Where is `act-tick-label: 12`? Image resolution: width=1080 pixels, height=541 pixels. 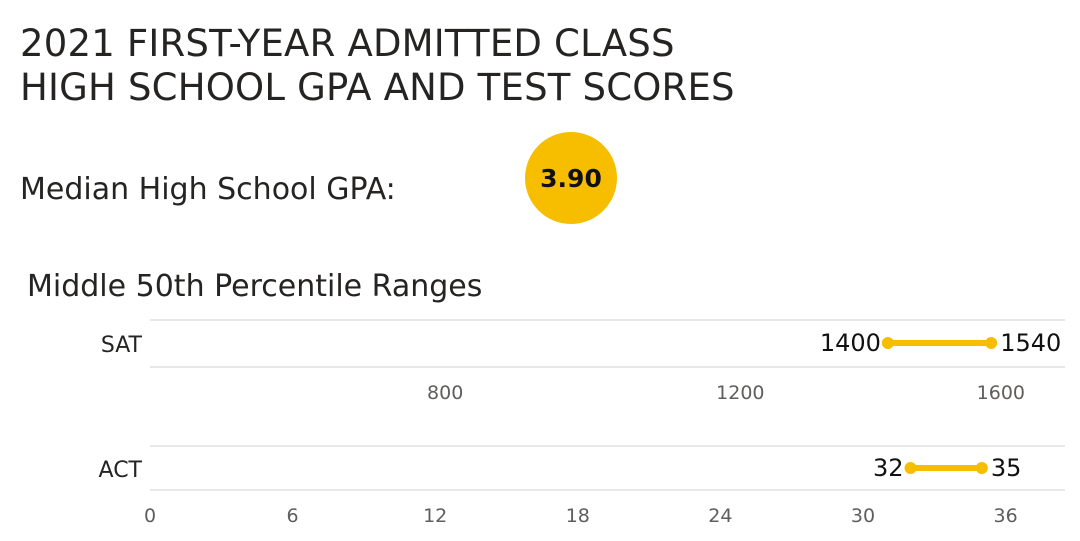 act-tick-label: 12 is located at coordinates (435, 516).